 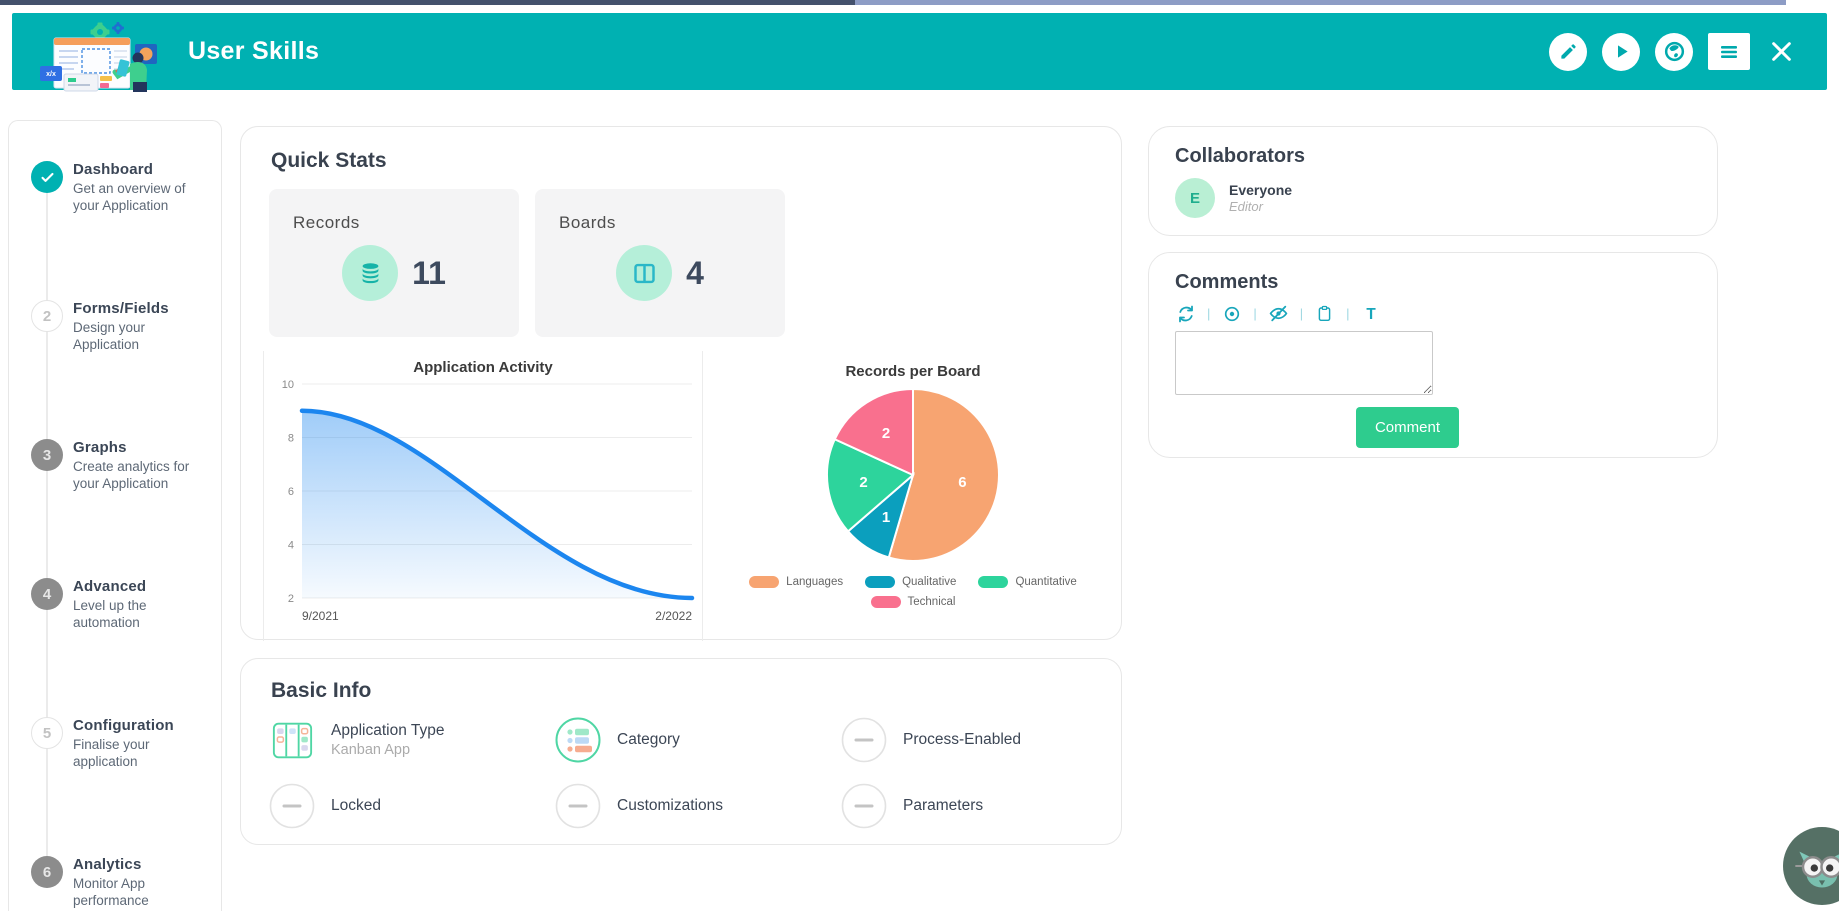 I want to click on svg-text: T, so click(x=1371, y=313).